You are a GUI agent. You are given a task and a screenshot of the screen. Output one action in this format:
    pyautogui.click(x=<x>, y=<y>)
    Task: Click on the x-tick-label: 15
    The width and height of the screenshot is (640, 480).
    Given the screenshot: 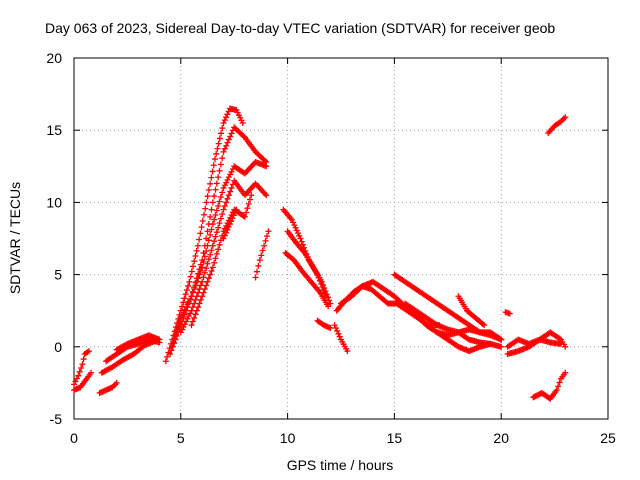 What is the action you would take?
    pyautogui.click(x=395, y=438)
    